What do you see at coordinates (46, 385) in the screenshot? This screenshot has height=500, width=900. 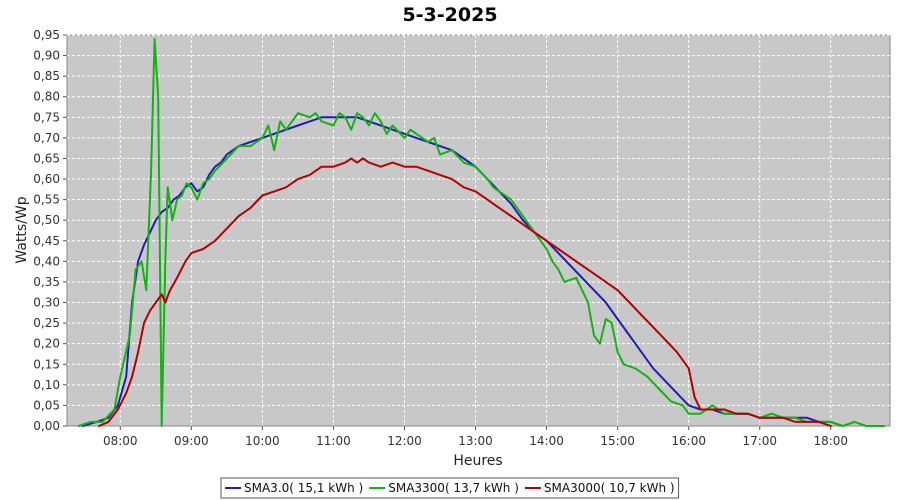 I see `y-tick-label: 0,10` at bounding box center [46, 385].